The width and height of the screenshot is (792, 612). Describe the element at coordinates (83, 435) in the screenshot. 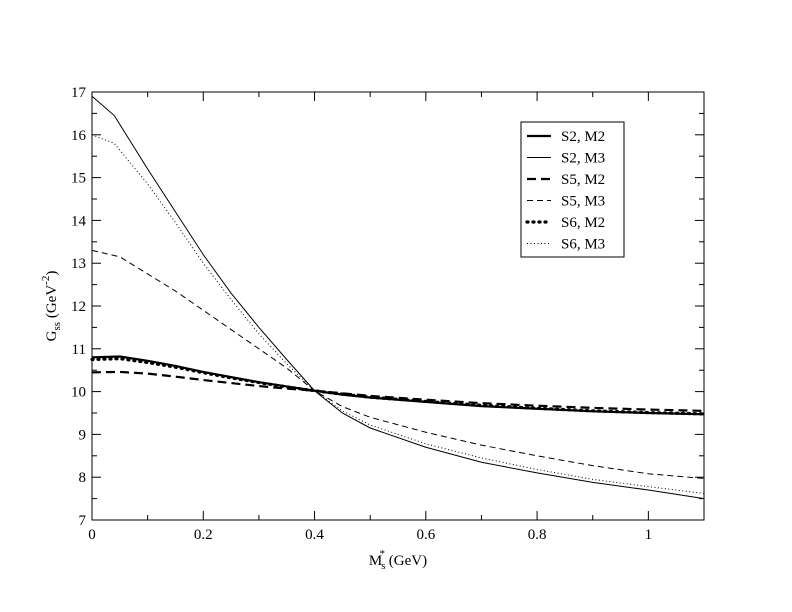

I see `y-tick-label: 9` at that location.